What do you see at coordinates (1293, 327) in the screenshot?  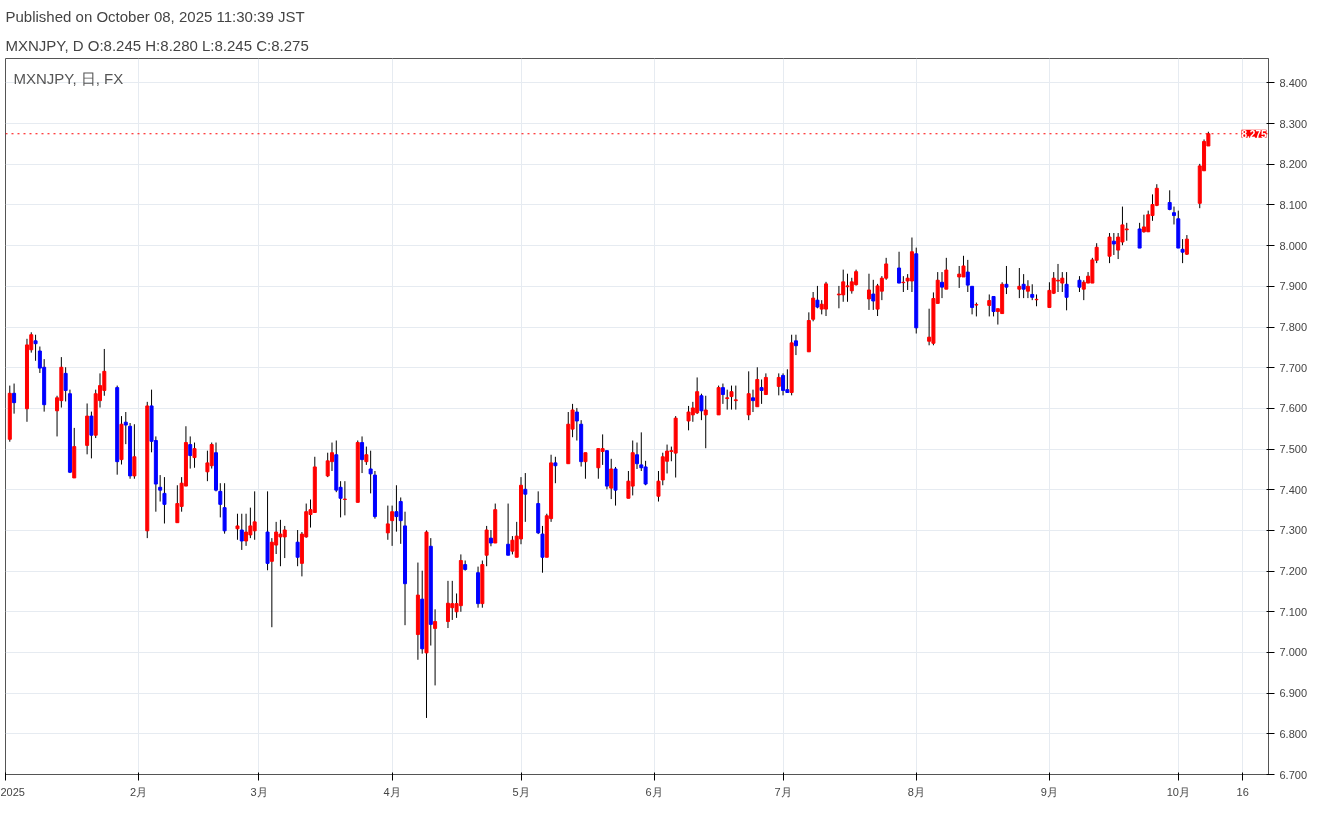 I see `y-tick-label: 7.800` at bounding box center [1293, 327].